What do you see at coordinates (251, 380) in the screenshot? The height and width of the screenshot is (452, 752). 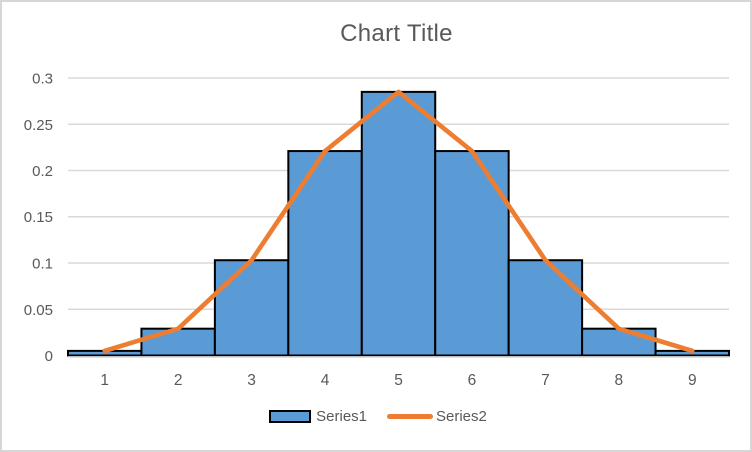 I see `x-tick-label: 3` at bounding box center [251, 380].